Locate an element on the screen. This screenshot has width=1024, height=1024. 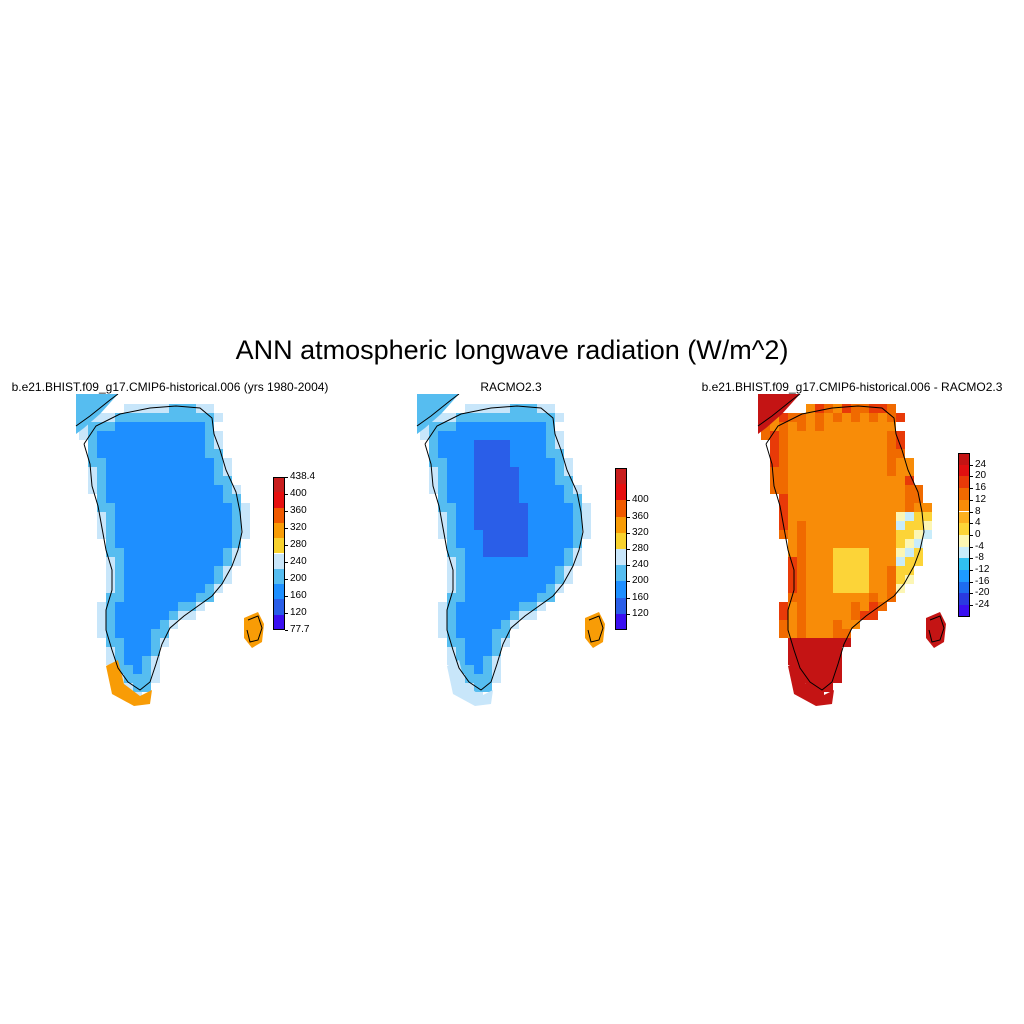
ellesmere-island is located at coordinates (97, 414).